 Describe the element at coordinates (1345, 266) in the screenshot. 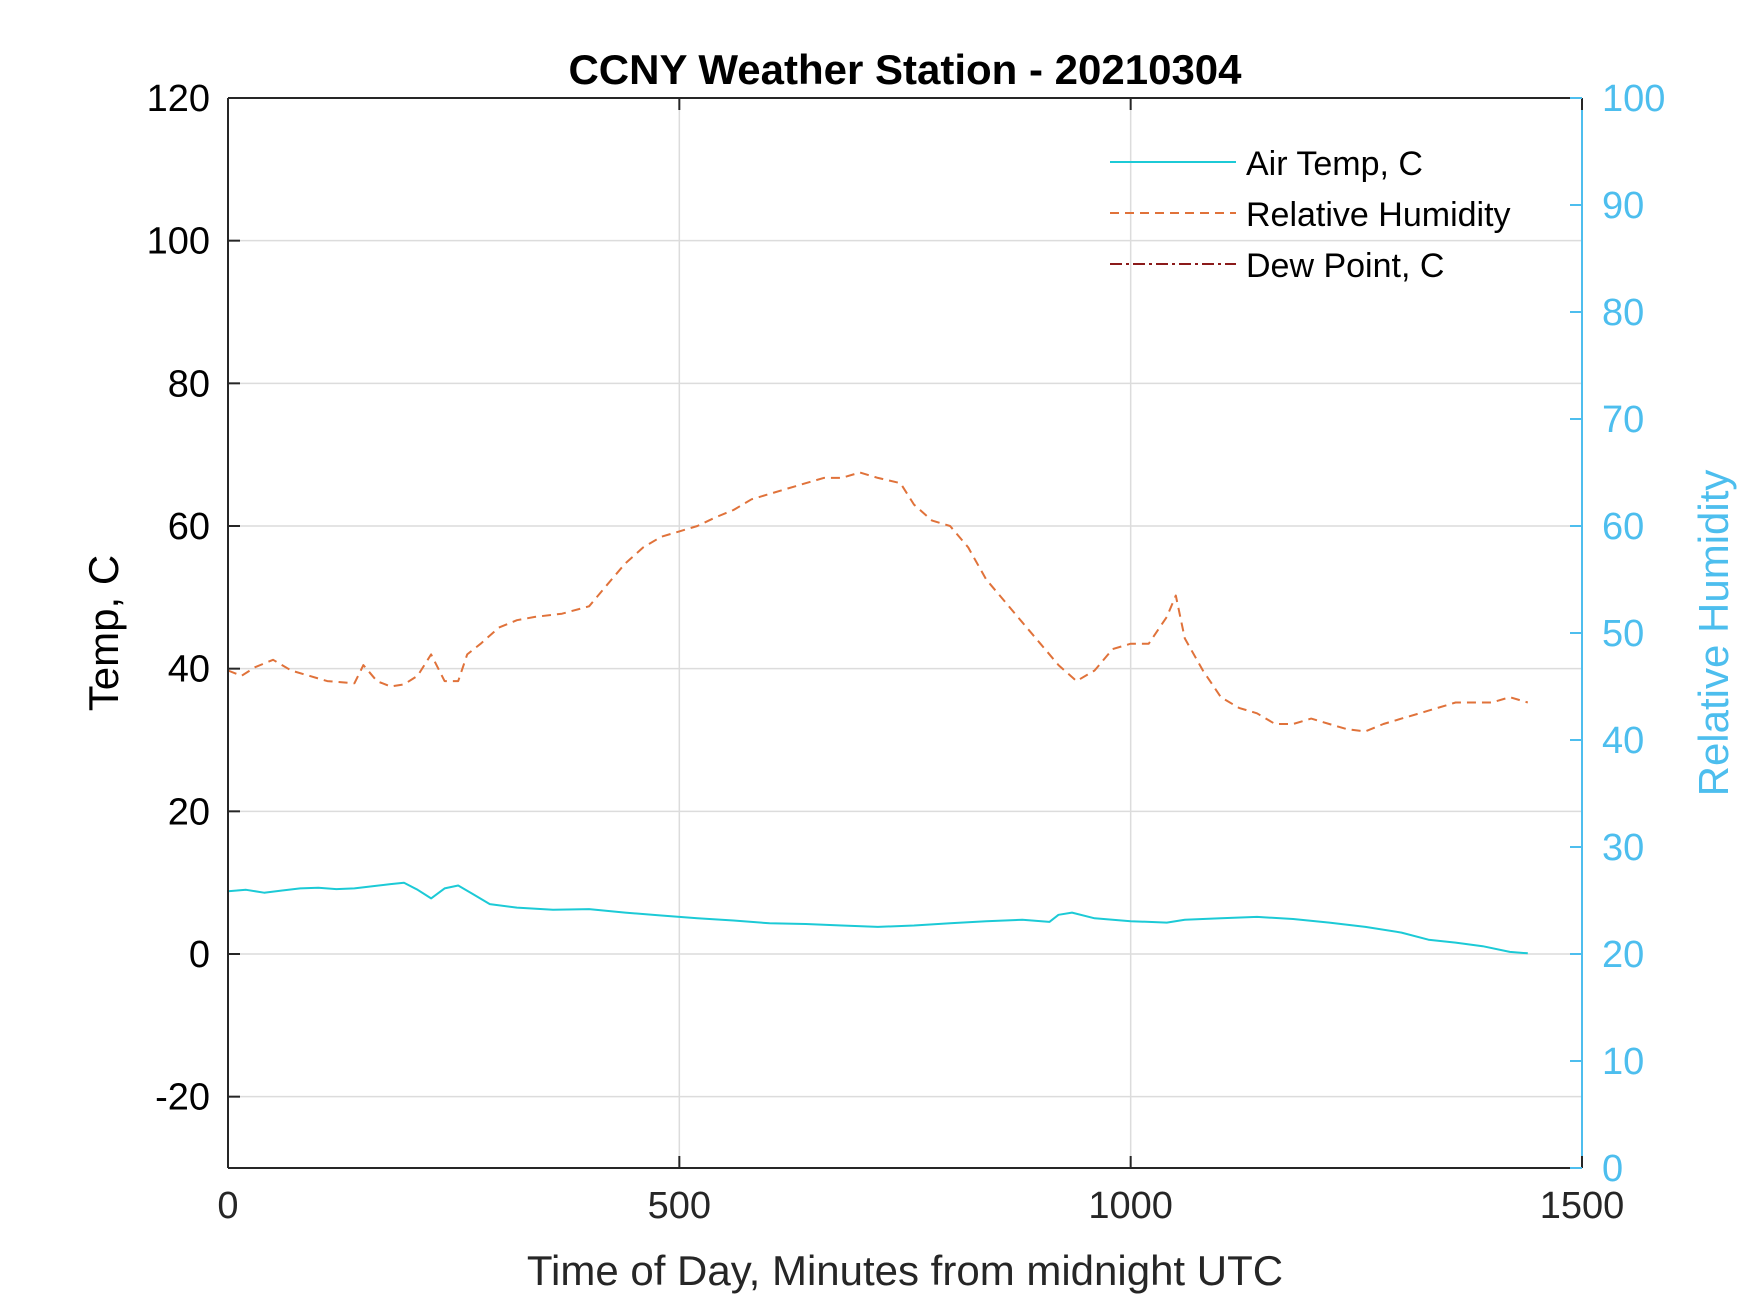

I see `legend-label-dew-point: Dew Point, C` at that location.